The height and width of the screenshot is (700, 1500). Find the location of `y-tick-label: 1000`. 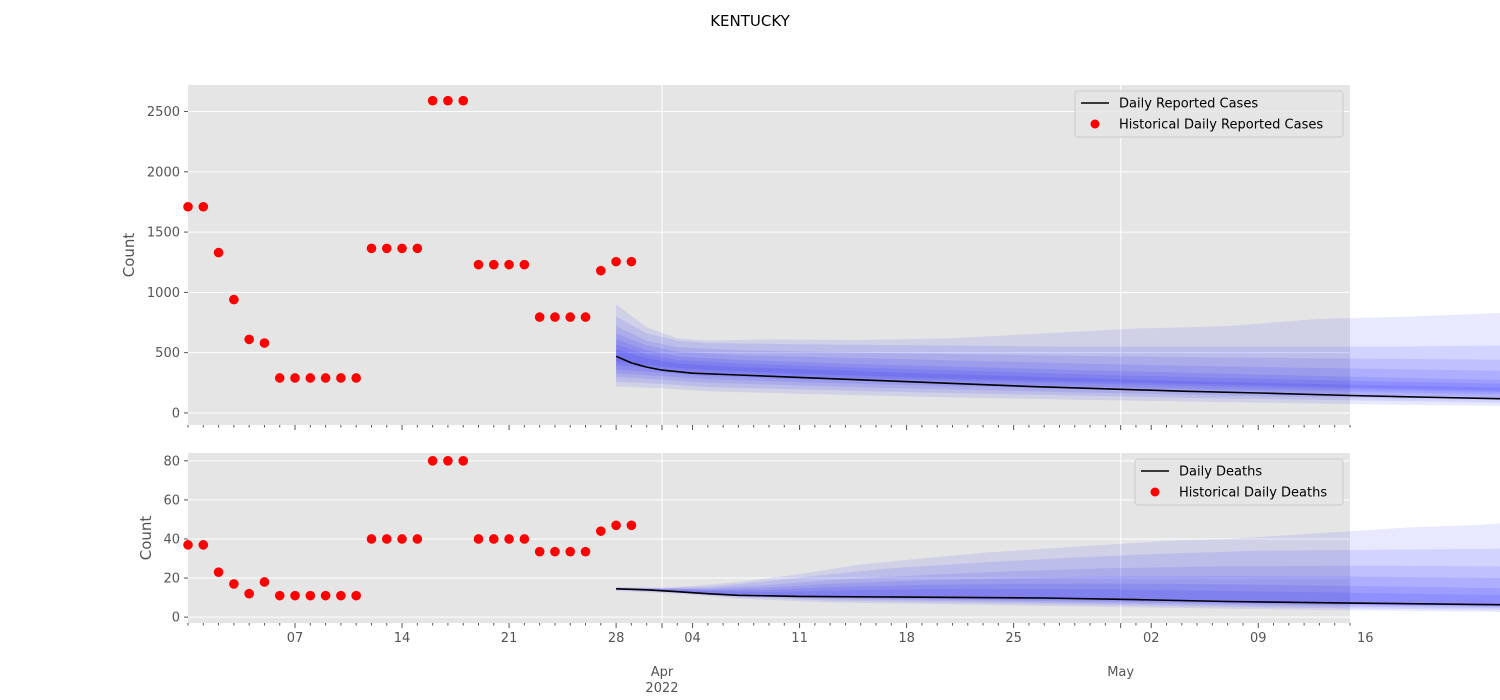

y-tick-label: 1000 is located at coordinates (163, 293).